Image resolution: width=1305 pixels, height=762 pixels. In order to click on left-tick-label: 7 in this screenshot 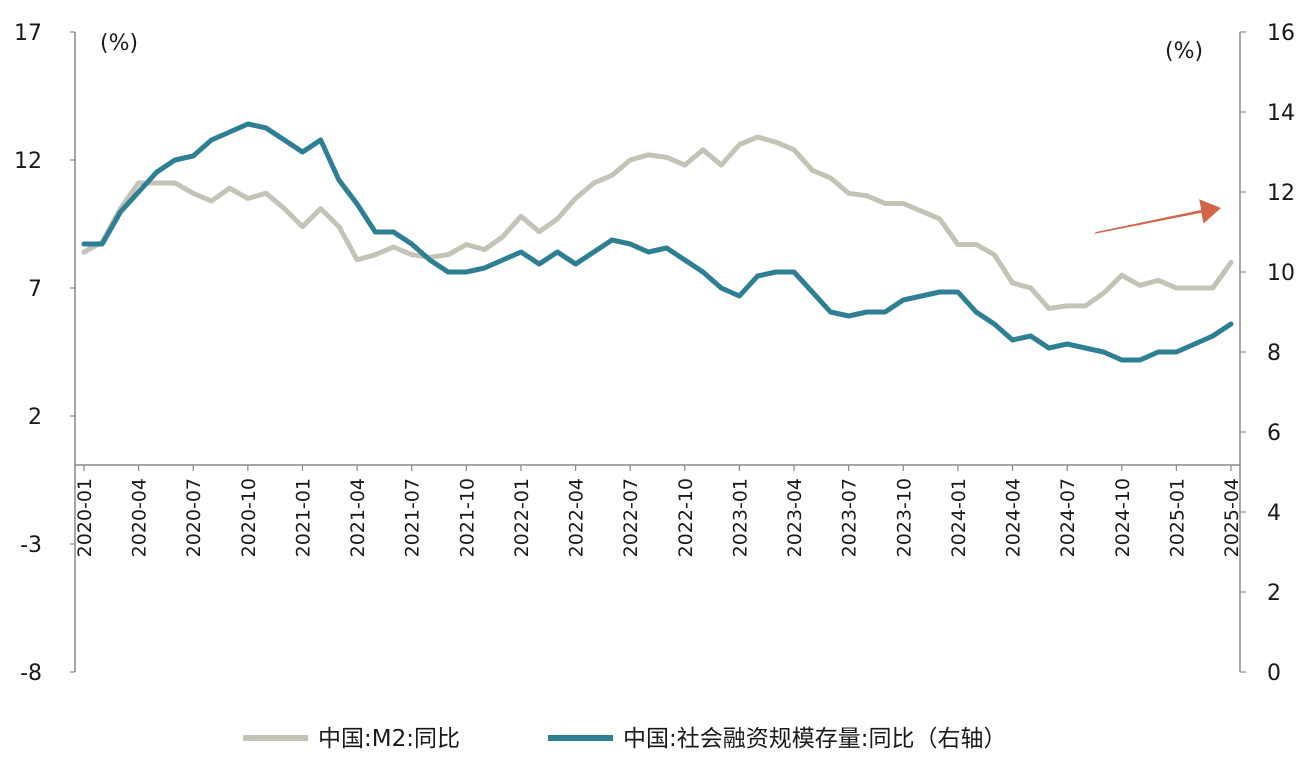, I will do `click(35, 289)`.